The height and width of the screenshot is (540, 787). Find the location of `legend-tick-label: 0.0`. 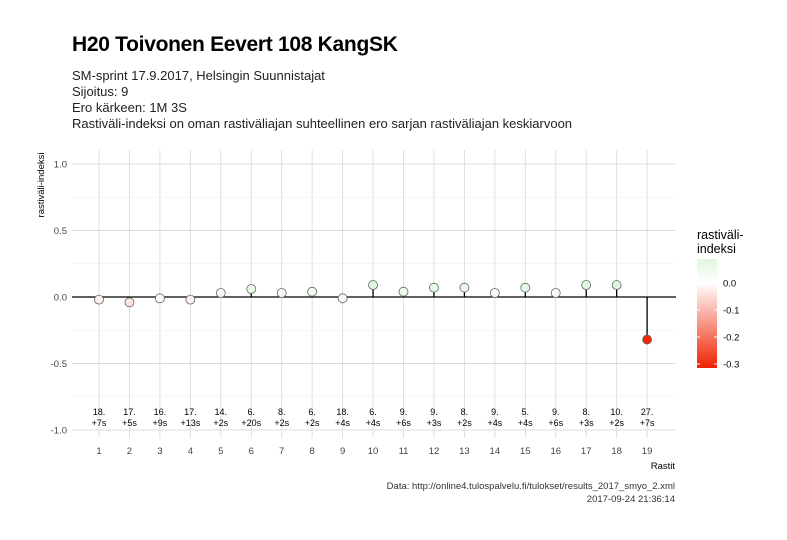

legend-tick-label: 0.0 is located at coordinates (729, 284).